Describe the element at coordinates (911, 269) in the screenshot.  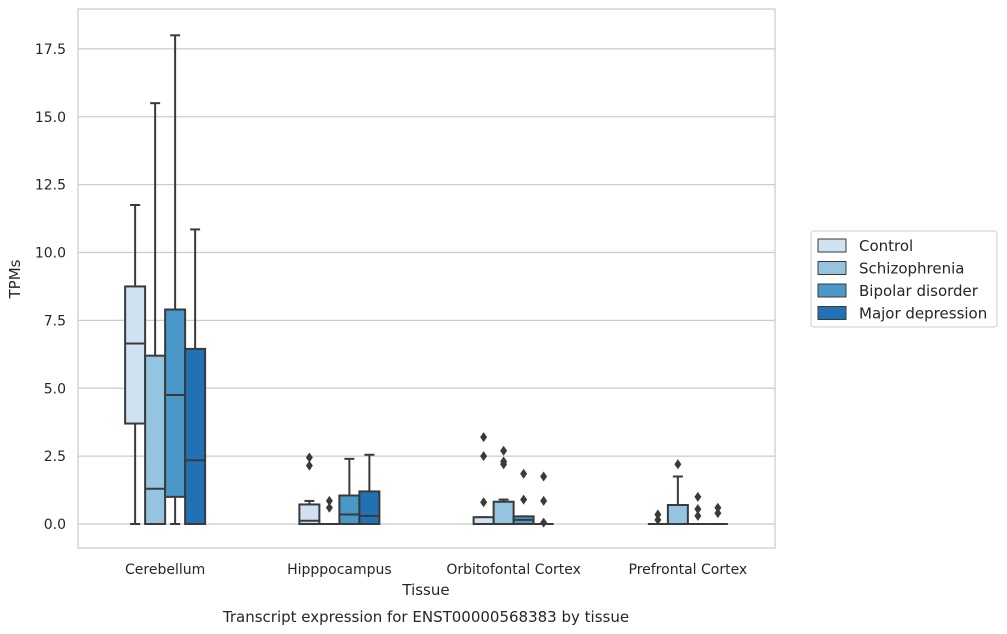
I see `legend-label: Schizophrenia` at that location.